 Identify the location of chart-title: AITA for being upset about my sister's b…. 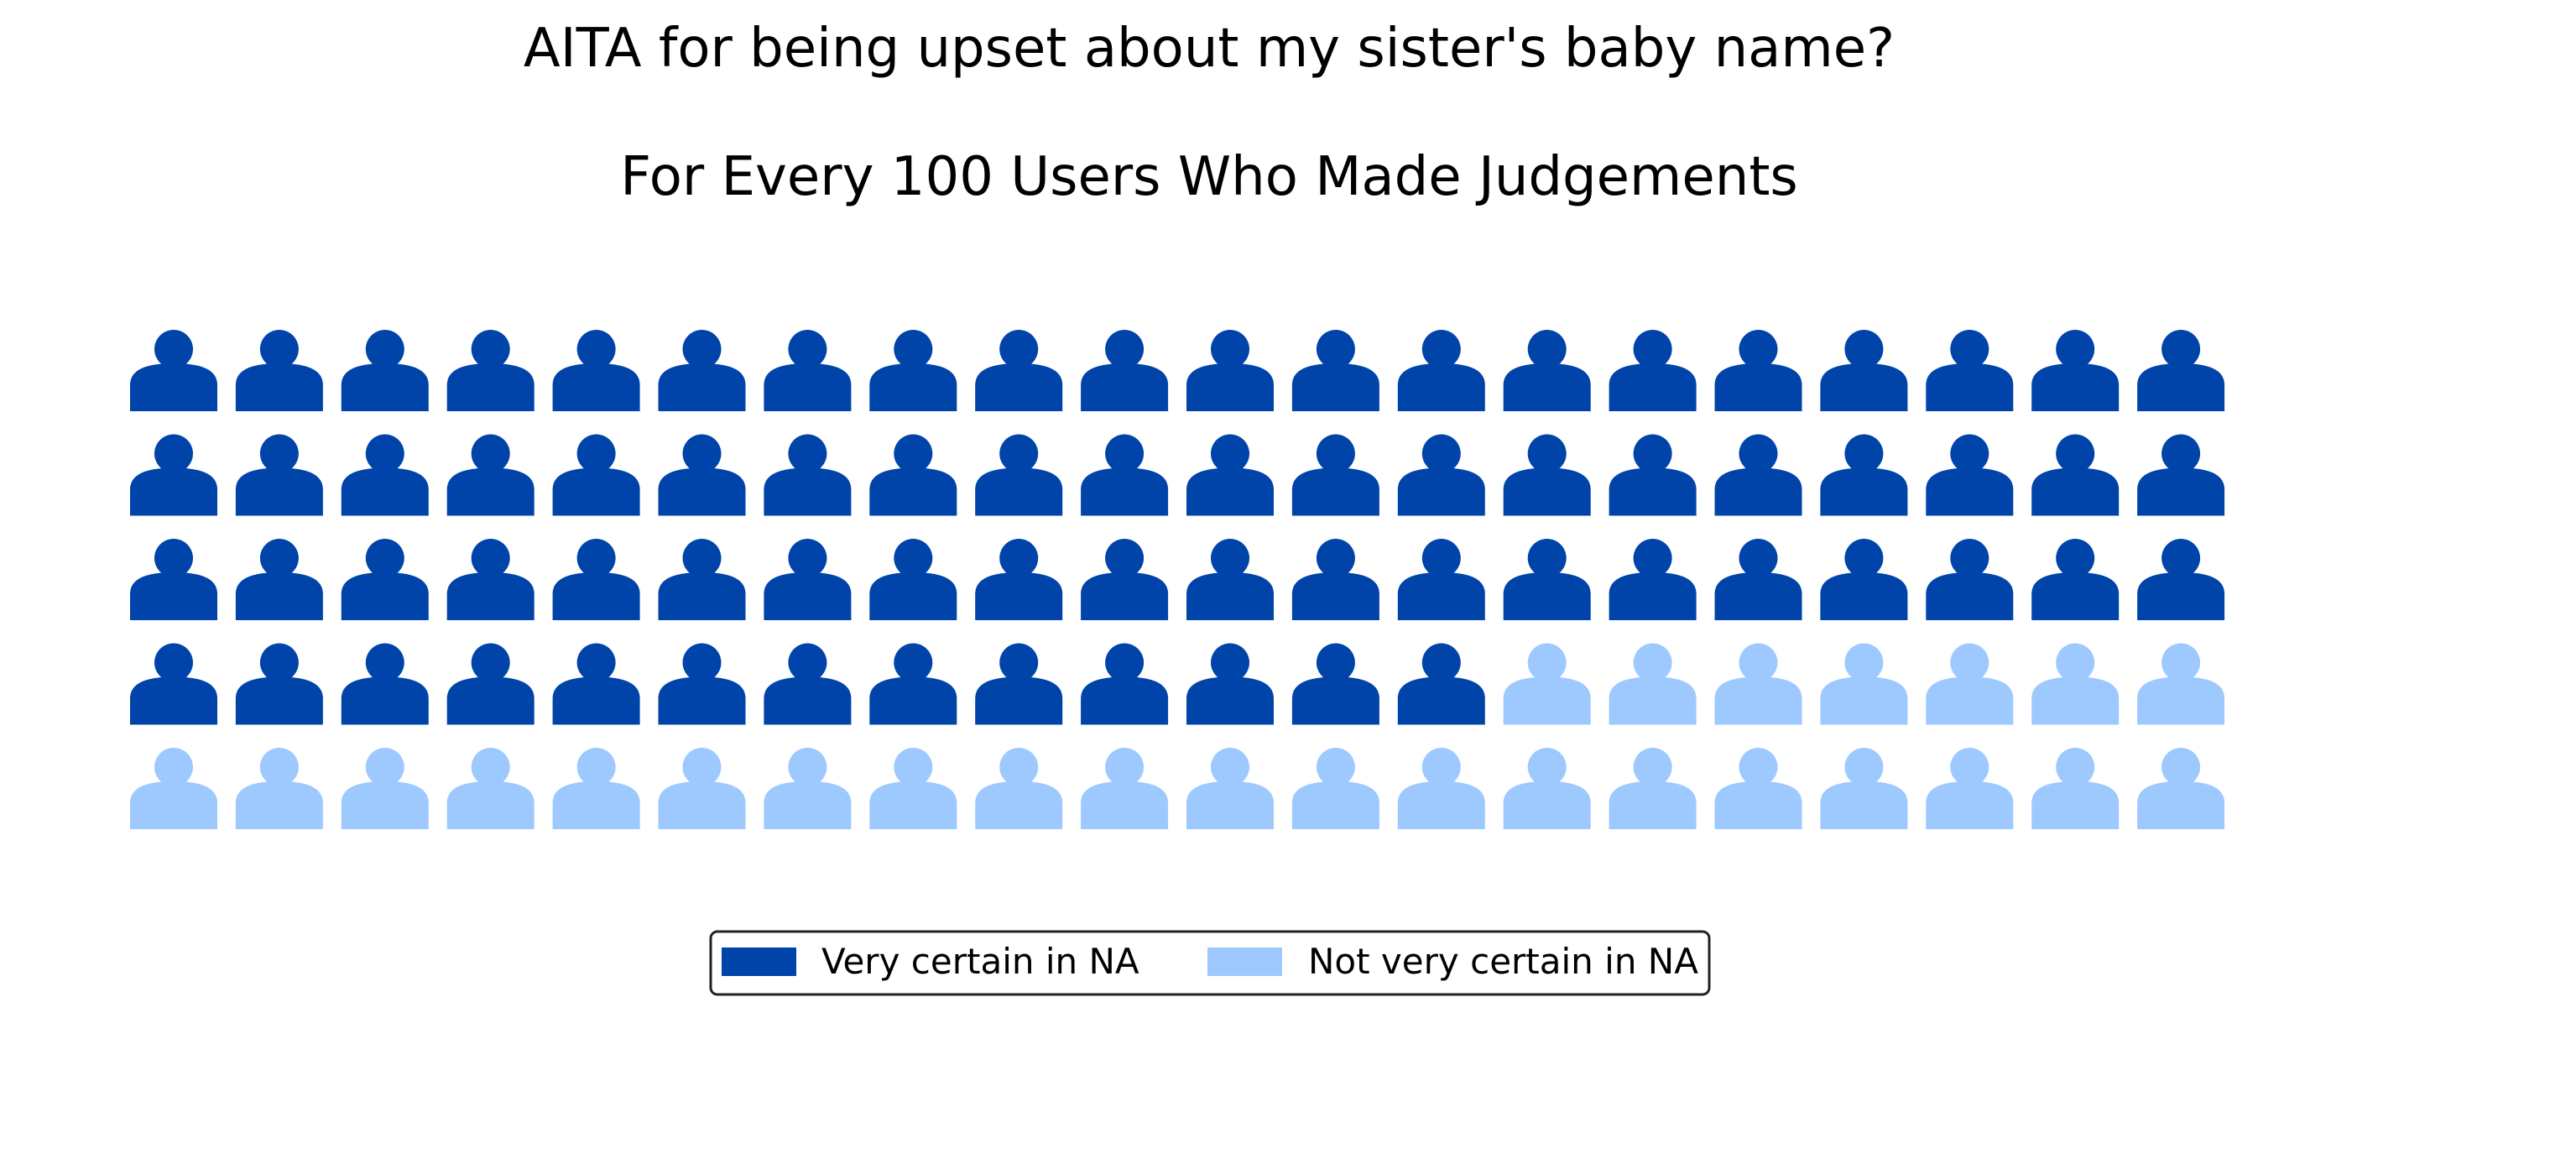
(1209, 49).